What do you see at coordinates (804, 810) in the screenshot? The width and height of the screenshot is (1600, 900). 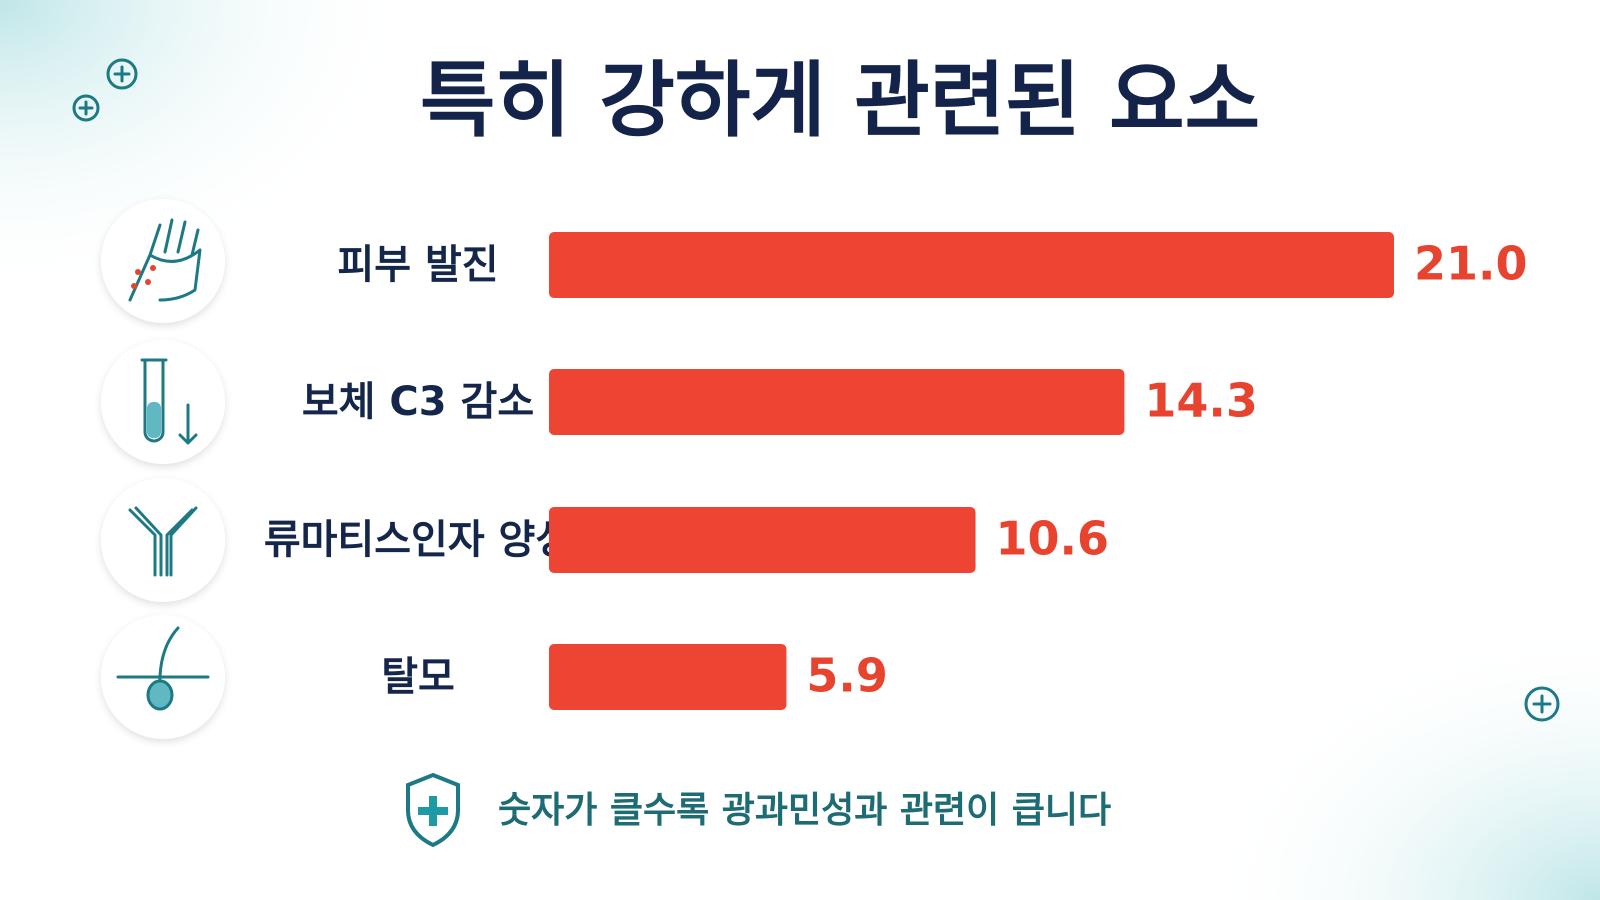 I see `caption-text: 숫자가 클수록 광과민성과 관련이 큽니다` at bounding box center [804, 810].